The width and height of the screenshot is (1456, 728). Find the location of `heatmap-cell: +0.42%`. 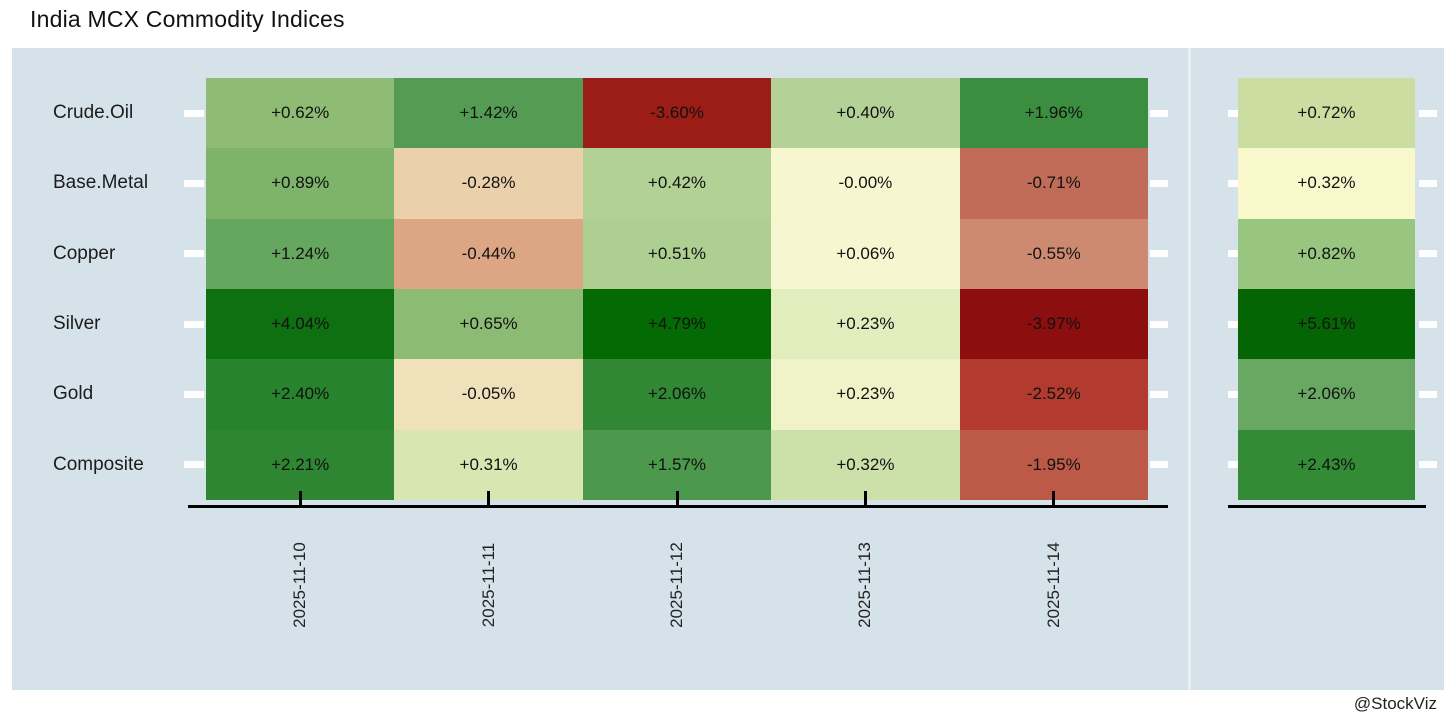

heatmap-cell: +0.42% is located at coordinates (677, 183).